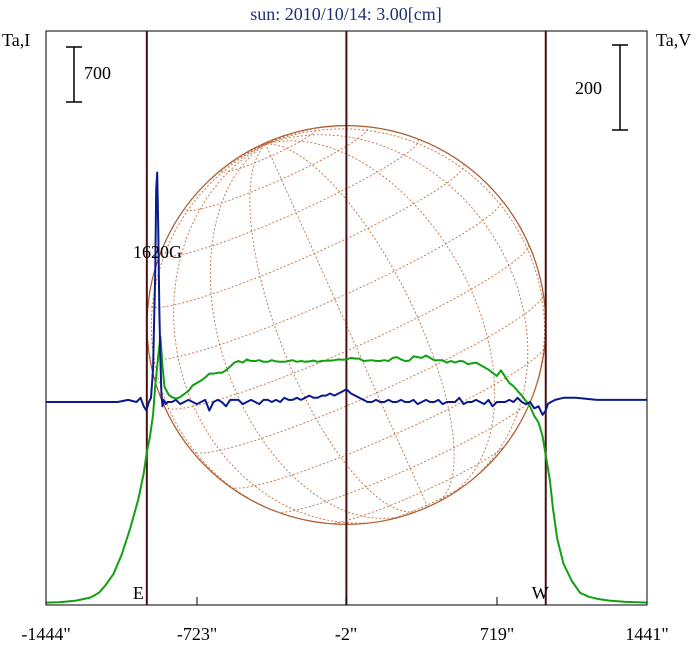 This screenshot has height=649, width=696. Describe the element at coordinates (646, 634) in the screenshot. I see `x-tick-label: 1441"` at that location.